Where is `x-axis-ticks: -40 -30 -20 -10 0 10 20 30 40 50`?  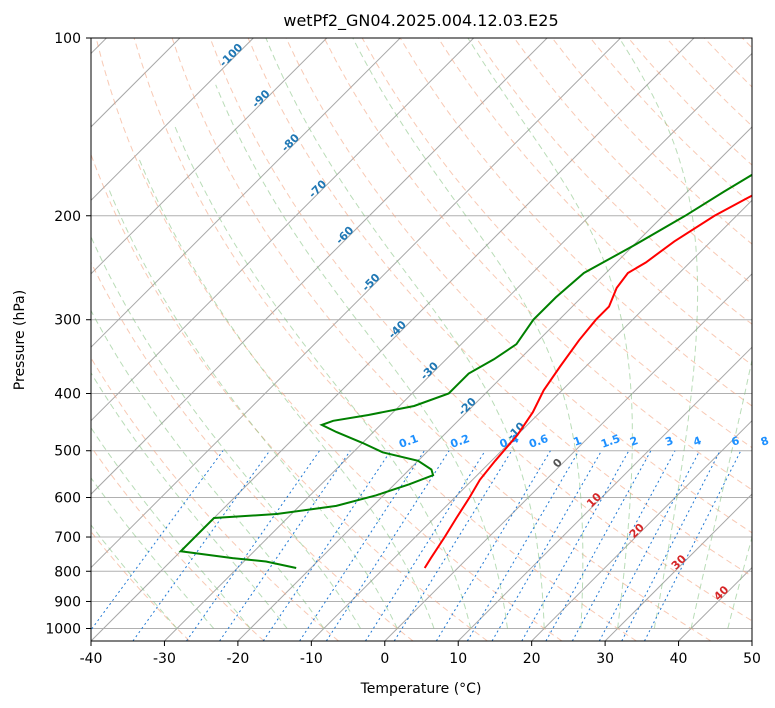 x-axis-ticks: -40 -30 -20 -10 0 10 20 30 40 50 is located at coordinates (420, 654).